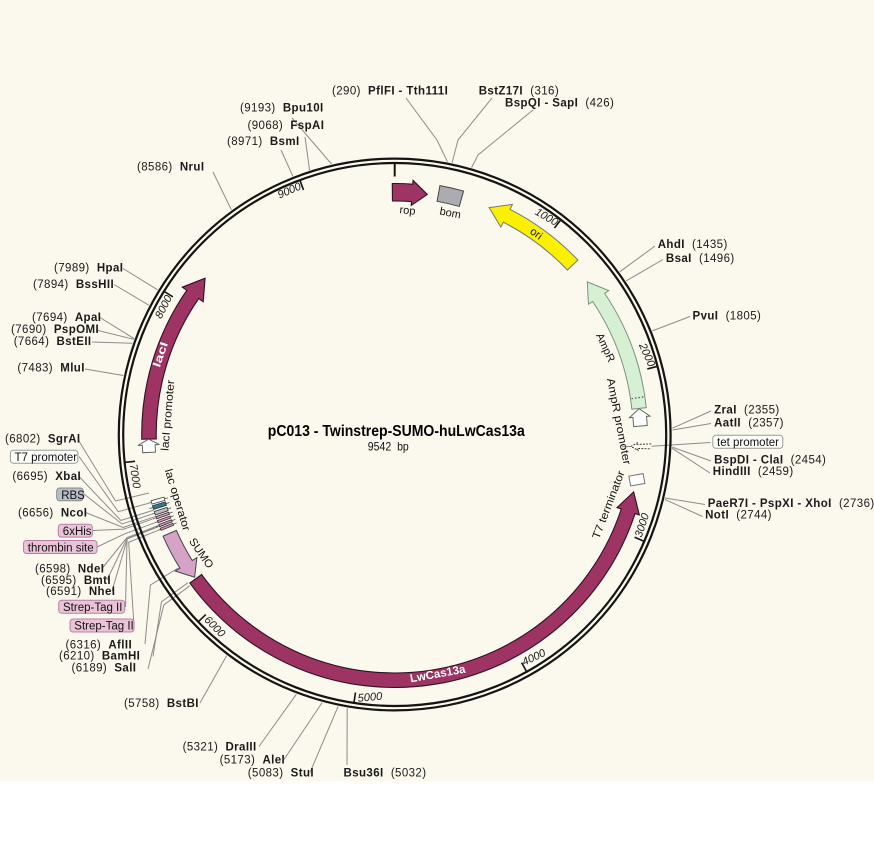 This screenshot has width=874, height=865. What do you see at coordinates (286, 126) in the screenshot?
I see `svg-text: (9068) FspAI` at bounding box center [286, 126].